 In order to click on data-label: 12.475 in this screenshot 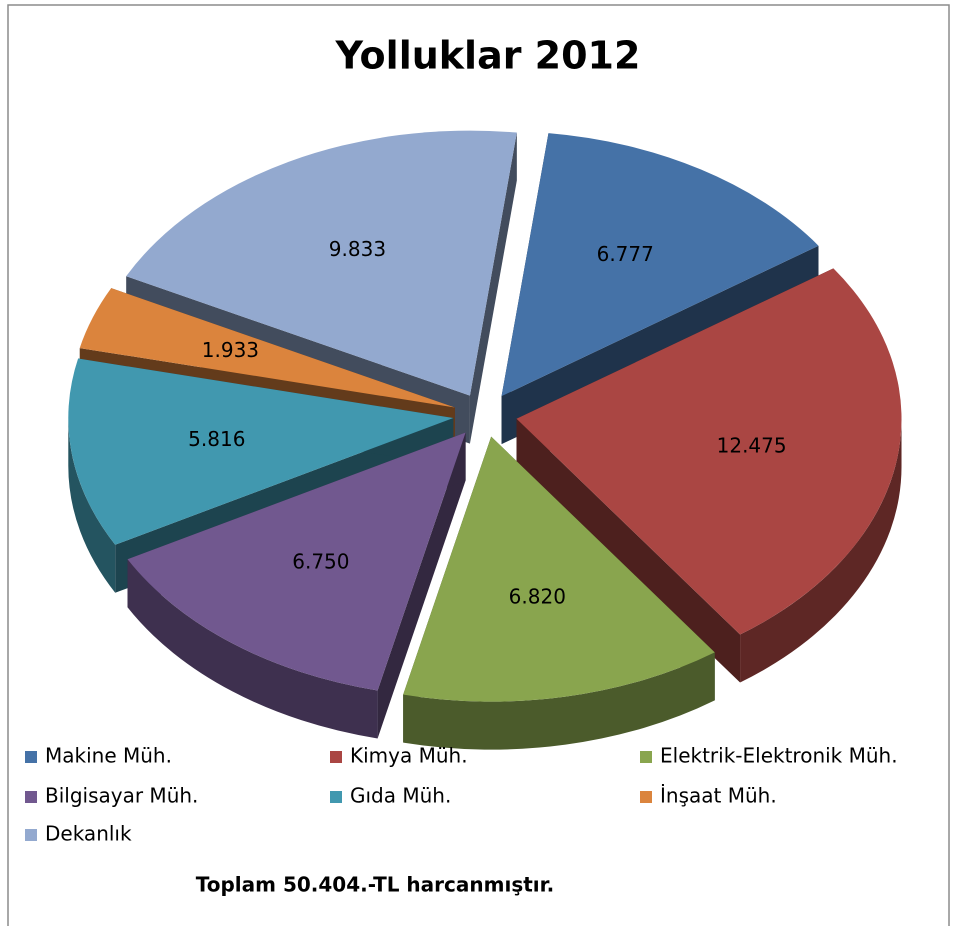, I will do `click(752, 446)`.